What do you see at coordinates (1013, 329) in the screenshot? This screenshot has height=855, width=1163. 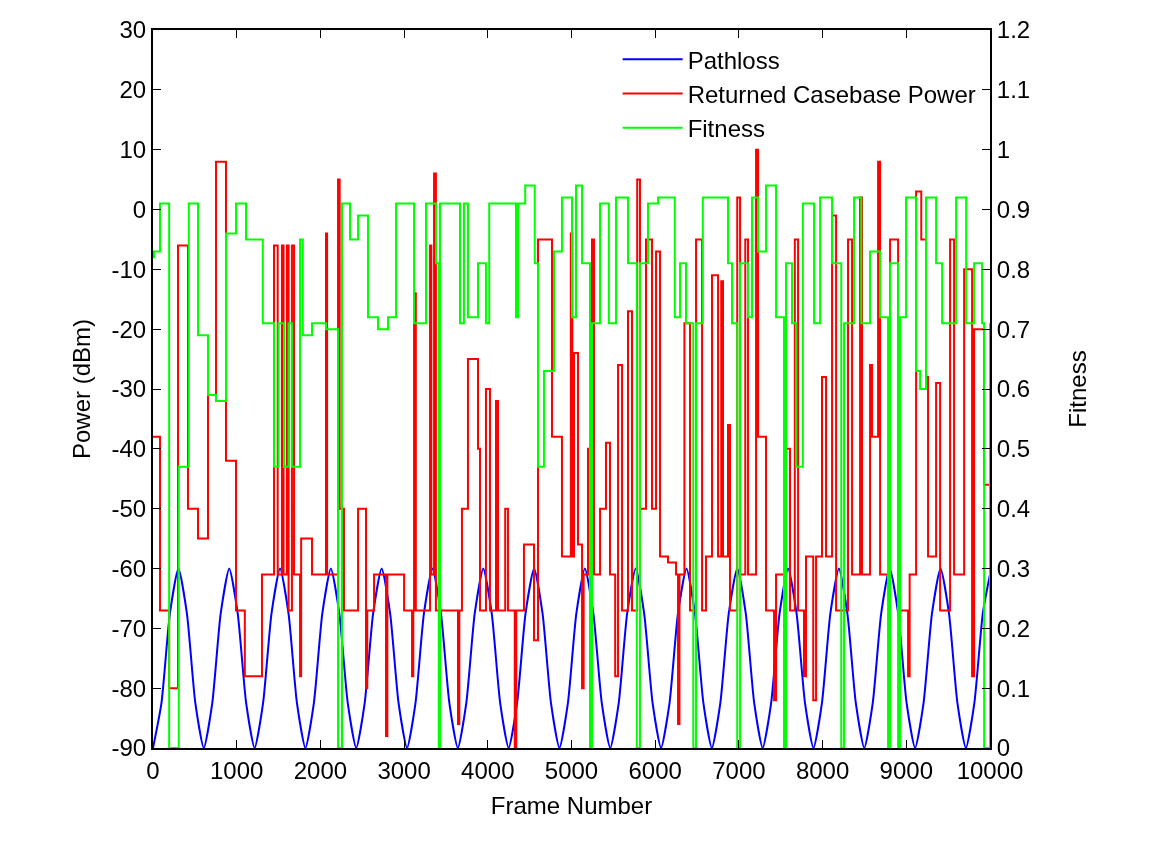 I see `y2-tick-label: 0.7` at bounding box center [1013, 329].